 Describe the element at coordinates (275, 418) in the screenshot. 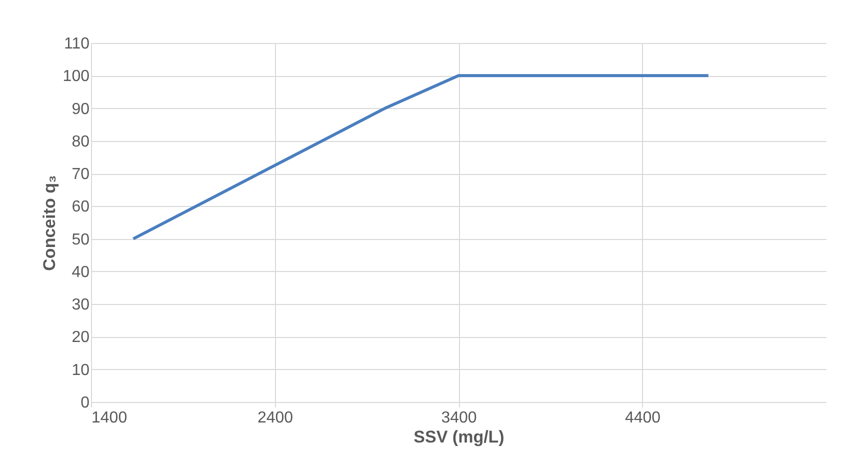

I see `x-tick-label: 2400` at that location.